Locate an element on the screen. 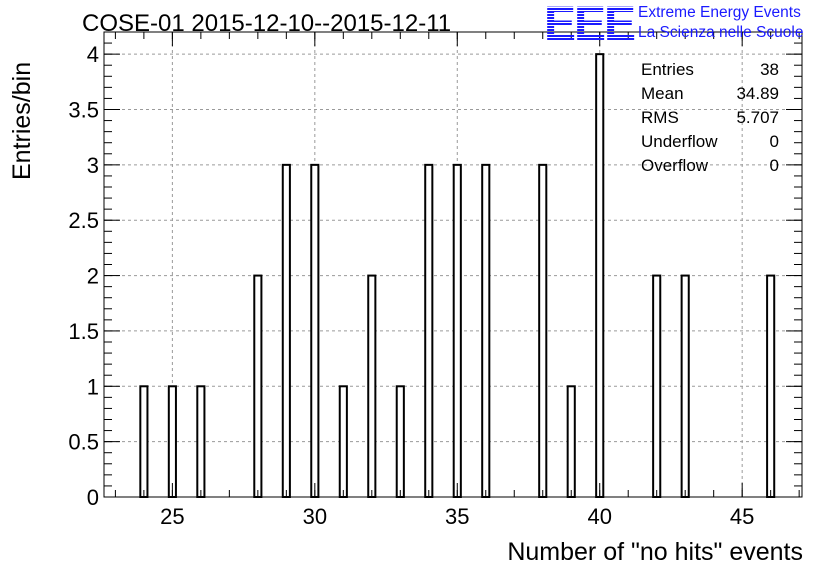 This screenshot has width=836, height=572. x-tick-label: 45 is located at coordinates (742, 516).